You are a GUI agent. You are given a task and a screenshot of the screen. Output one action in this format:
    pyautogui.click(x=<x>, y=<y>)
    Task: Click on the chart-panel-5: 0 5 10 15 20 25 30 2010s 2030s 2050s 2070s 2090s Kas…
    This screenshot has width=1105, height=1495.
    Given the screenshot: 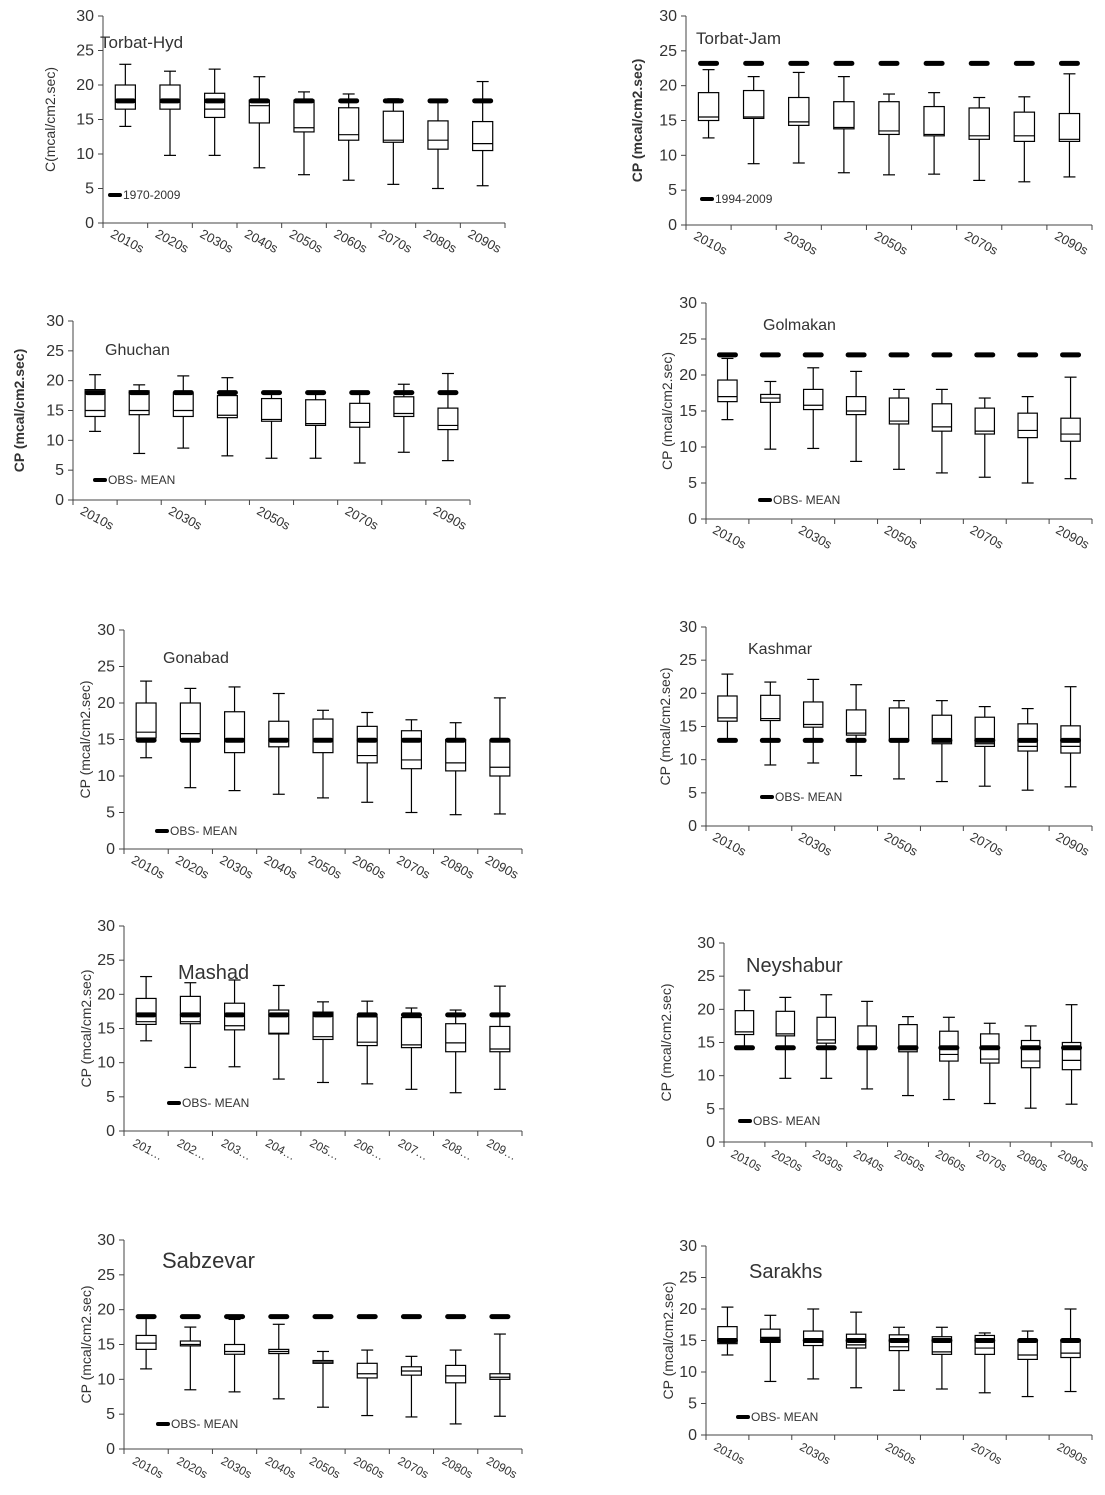 What is the action you would take?
    pyautogui.click(x=875, y=739)
    